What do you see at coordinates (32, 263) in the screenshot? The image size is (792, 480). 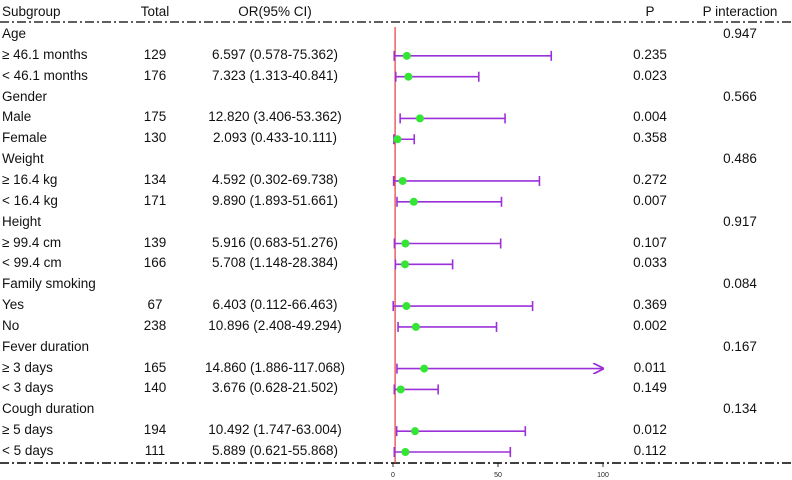 I see `subgroup-label: < 99.4 cm` at bounding box center [32, 263].